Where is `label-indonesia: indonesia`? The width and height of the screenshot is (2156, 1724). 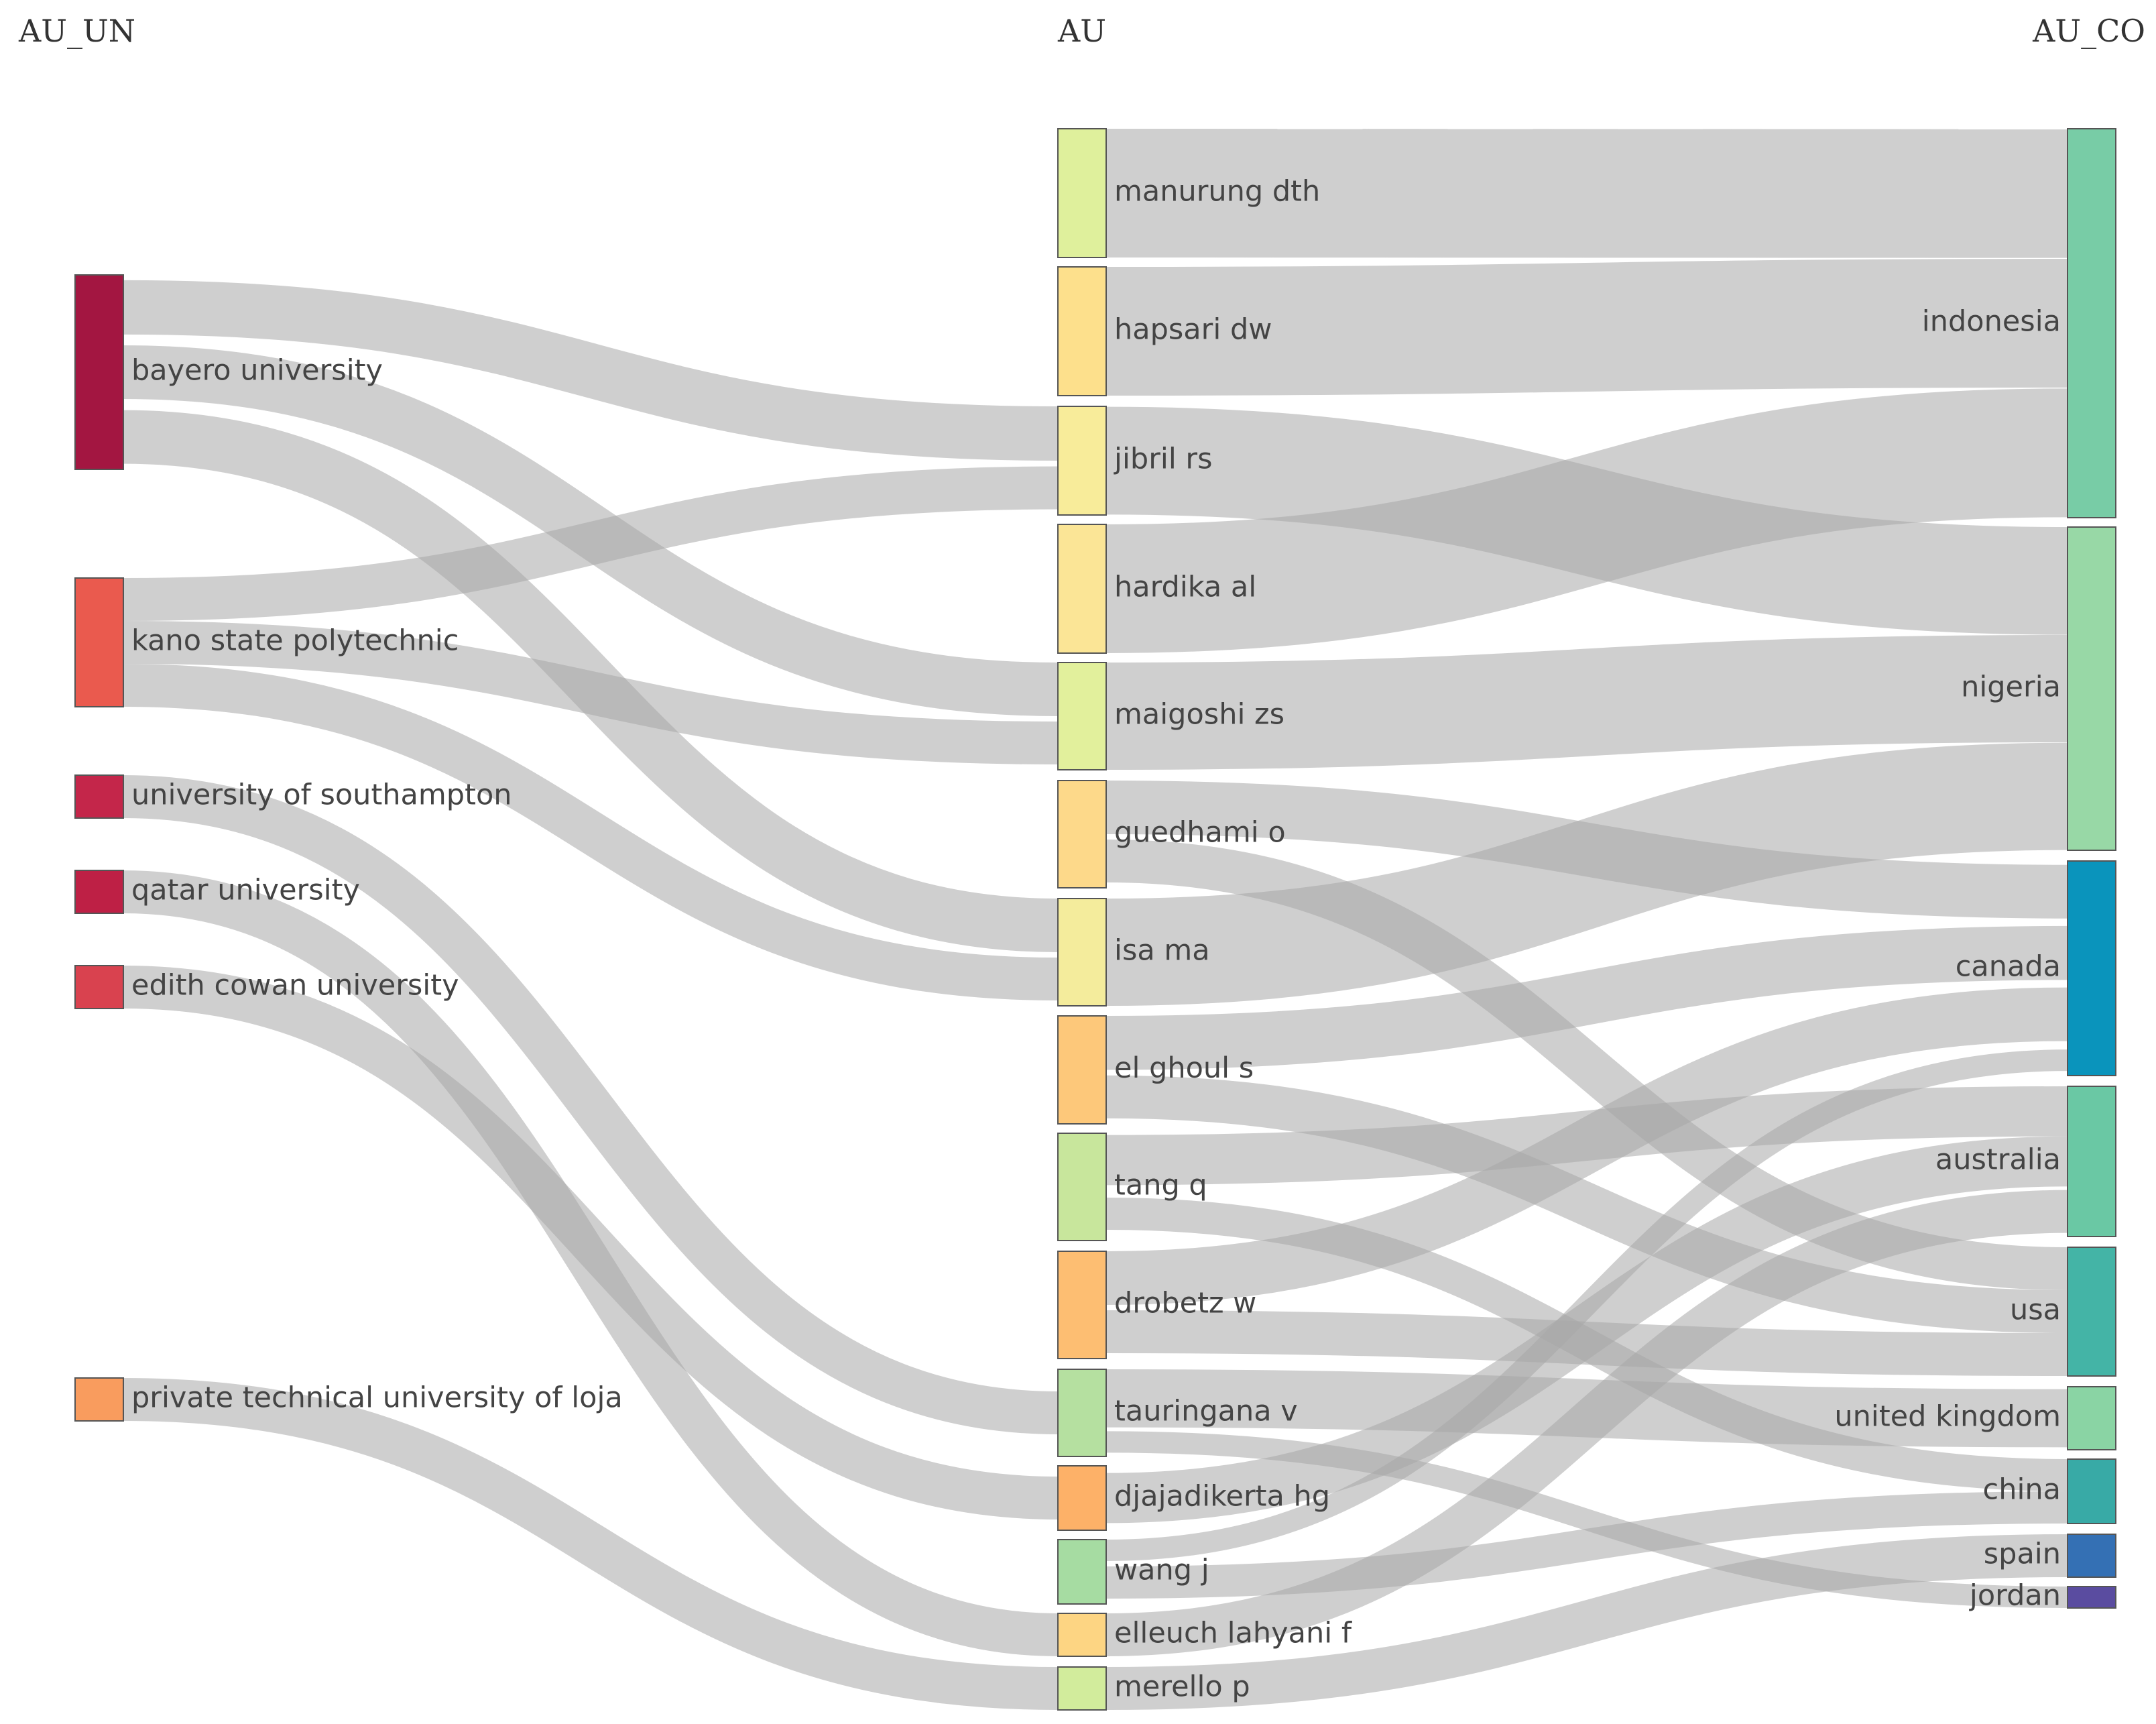
label-indonesia: indonesia is located at coordinates (1992, 322).